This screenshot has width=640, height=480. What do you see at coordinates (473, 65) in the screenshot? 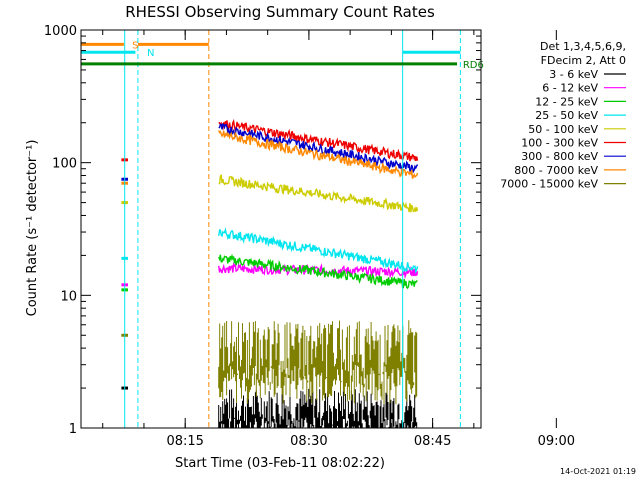
I see `flag-rd6-label: RD6` at bounding box center [473, 65].